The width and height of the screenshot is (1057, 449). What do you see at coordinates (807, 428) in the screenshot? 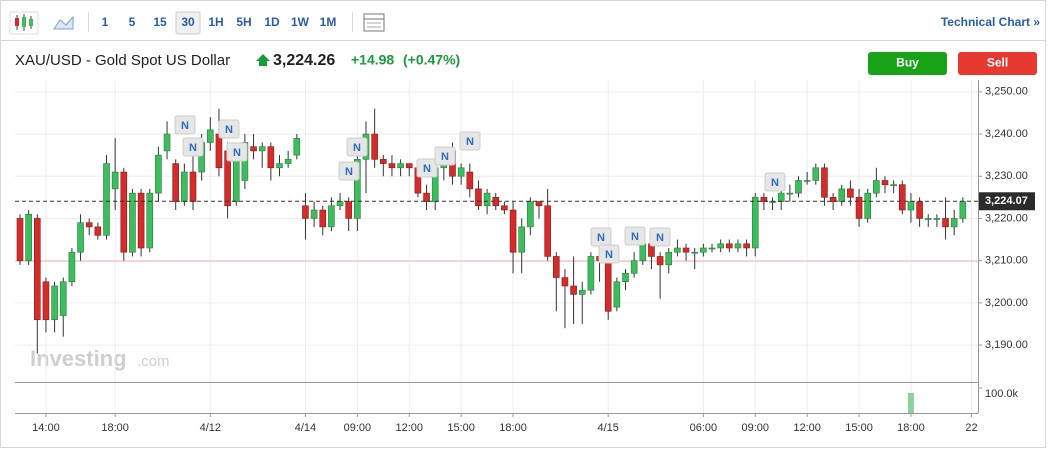
I see `x-tick-label: 12:00` at bounding box center [807, 428].